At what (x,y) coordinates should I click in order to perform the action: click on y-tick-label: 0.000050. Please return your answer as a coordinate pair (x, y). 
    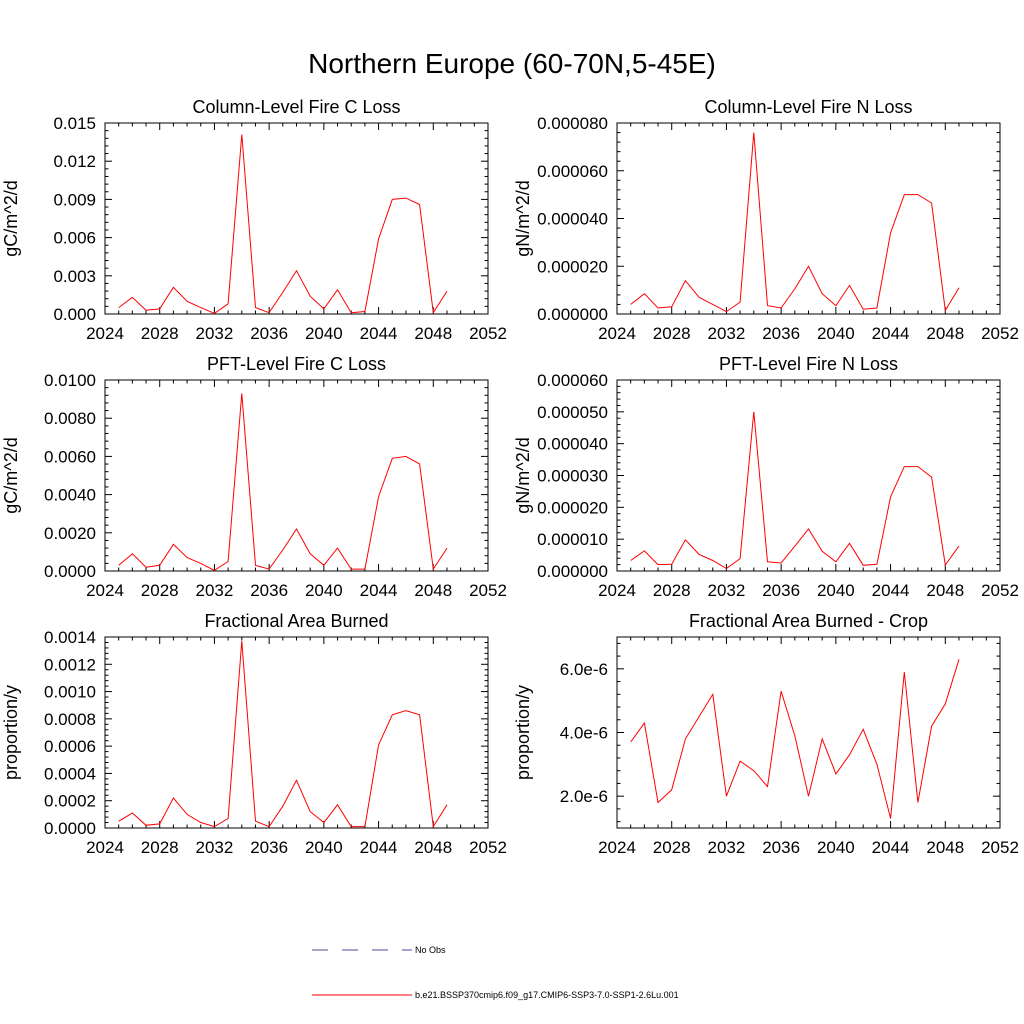
    Looking at the image, I should click on (572, 412).